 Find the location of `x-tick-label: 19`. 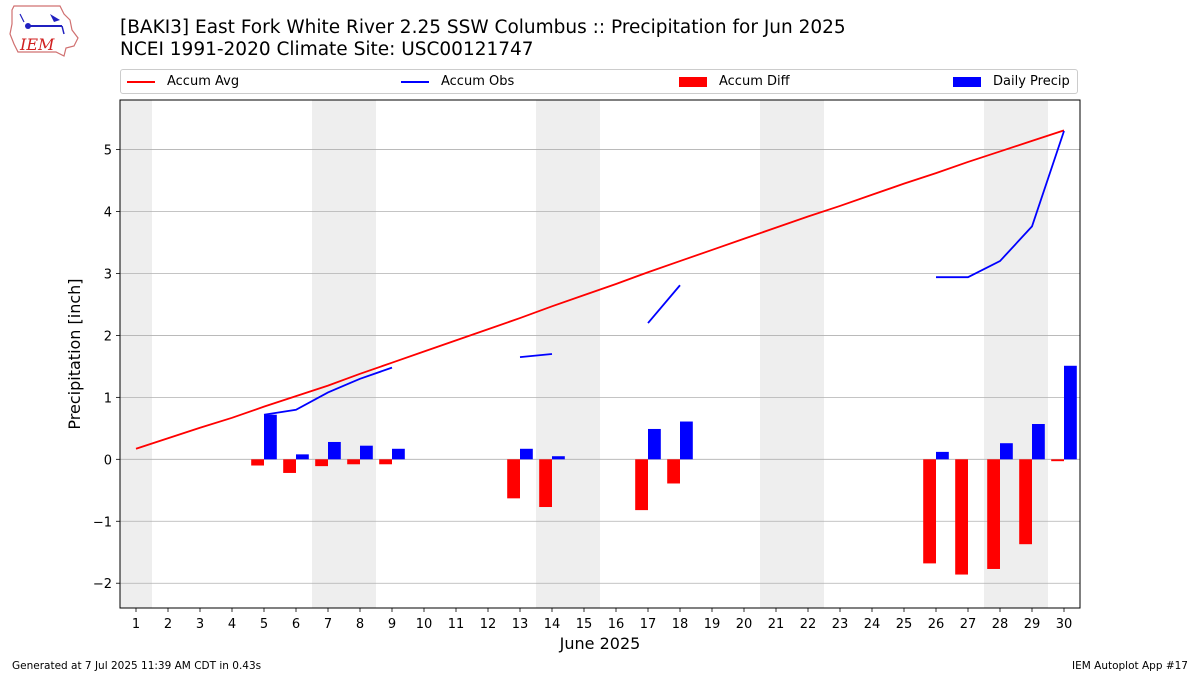

x-tick-label: 19 is located at coordinates (712, 624).